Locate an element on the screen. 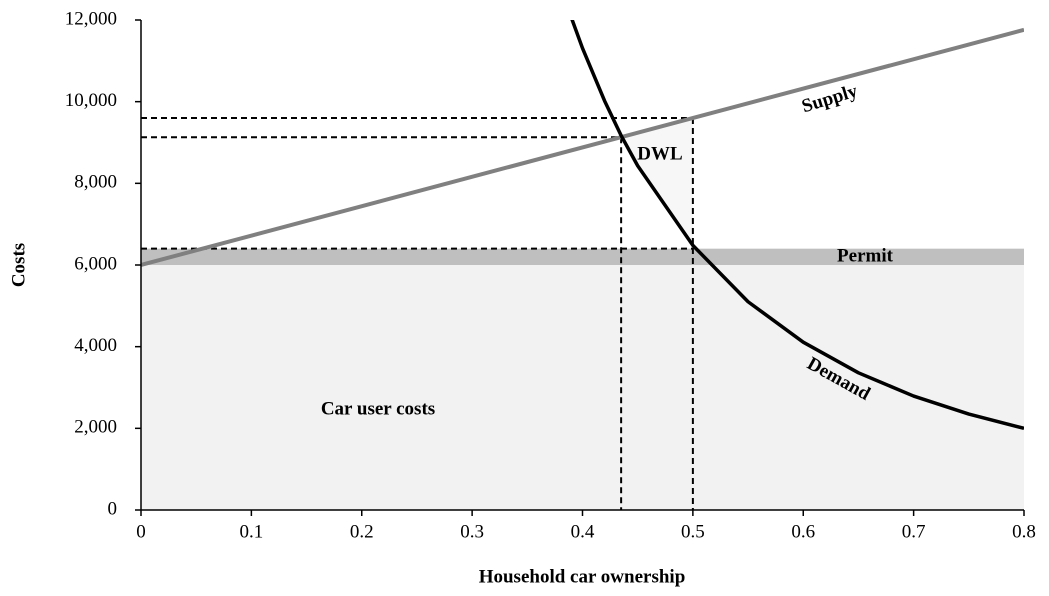 Image resolution: width=1049 pixels, height=596 pixels. y-axis-title: Costs is located at coordinates (18, 265).